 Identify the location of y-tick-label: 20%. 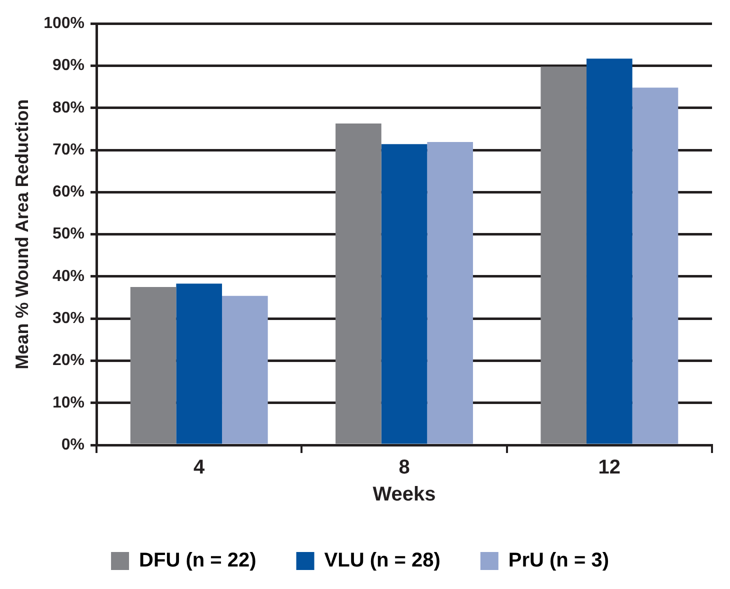
(68, 361).